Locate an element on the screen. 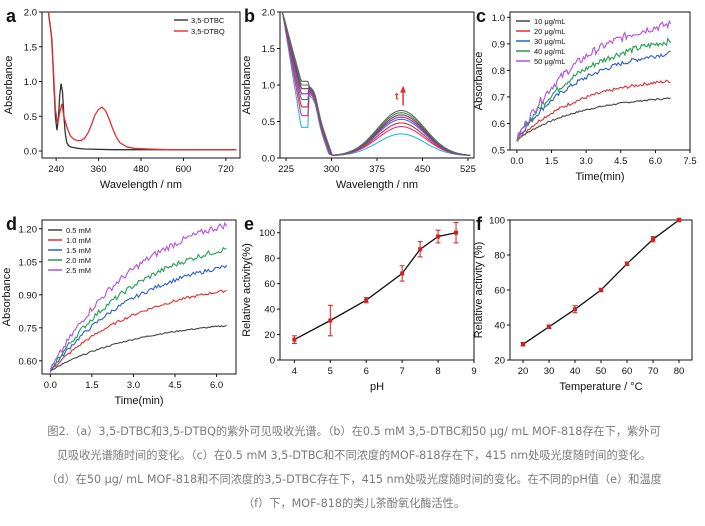 This screenshot has height=526, width=705. x-tick-label: 70 is located at coordinates (653, 371).